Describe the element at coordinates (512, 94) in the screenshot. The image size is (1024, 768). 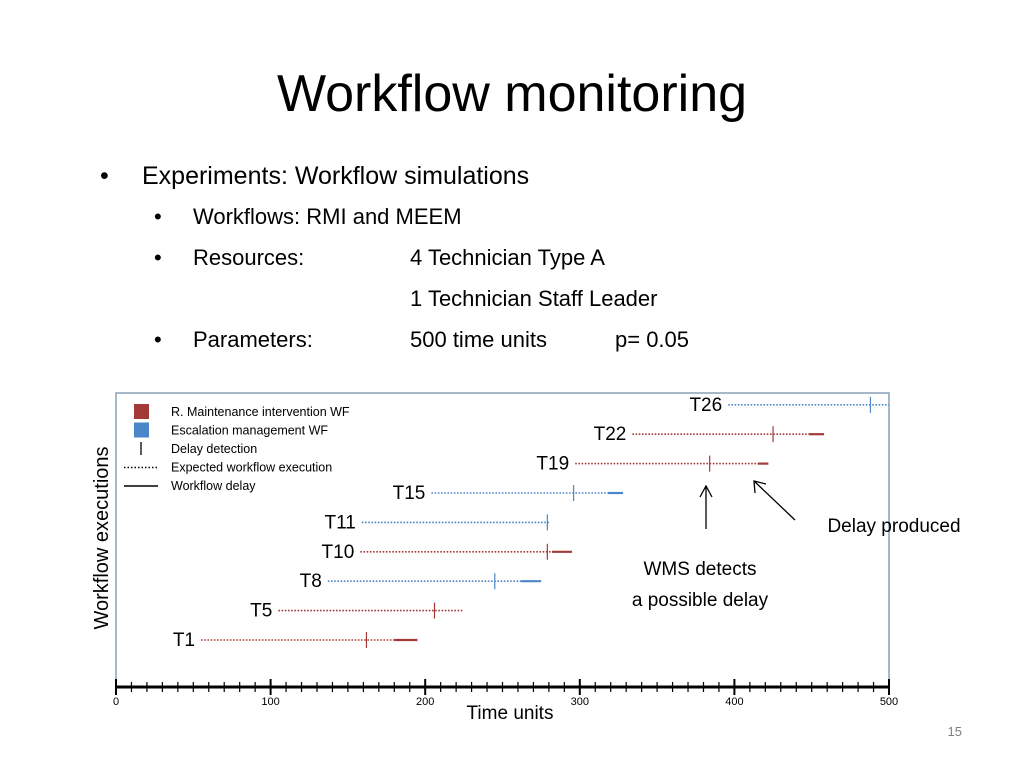
I see `slide-title: Workflow monitoring` at that location.